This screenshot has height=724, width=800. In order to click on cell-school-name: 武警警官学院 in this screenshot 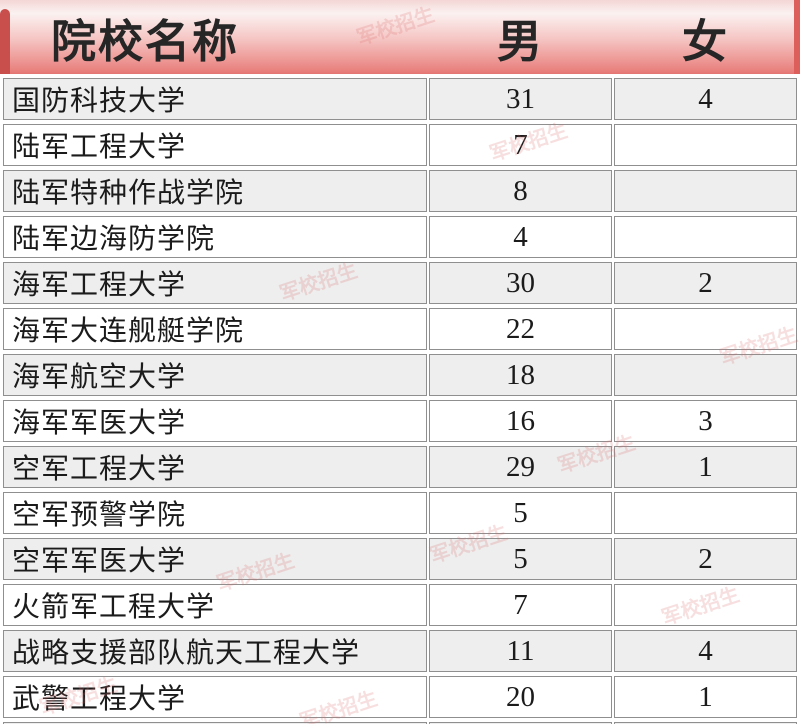, I will do `click(215, 723)`.